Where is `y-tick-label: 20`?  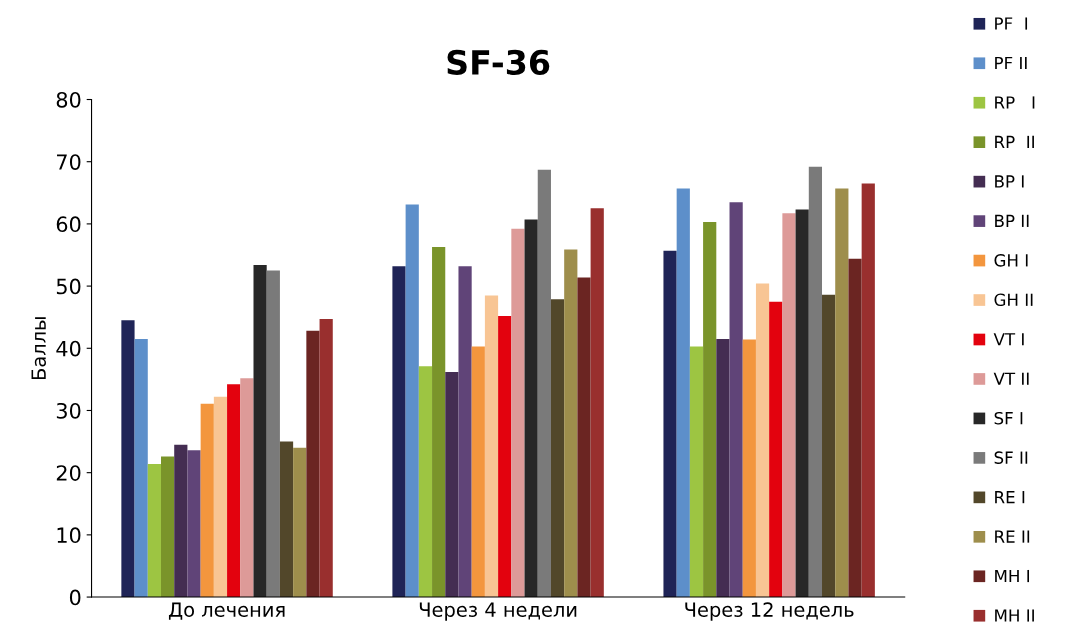 y-tick-label: 20 is located at coordinates (68, 473).